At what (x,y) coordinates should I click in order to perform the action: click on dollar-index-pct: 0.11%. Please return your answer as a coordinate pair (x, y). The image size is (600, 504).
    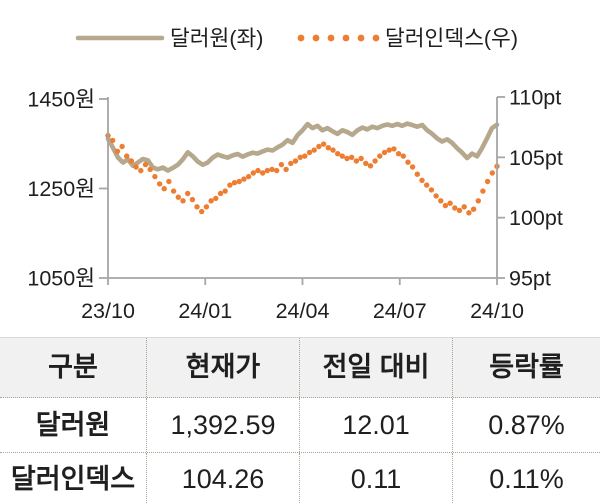
    Looking at the image, I should click on (526, 478).